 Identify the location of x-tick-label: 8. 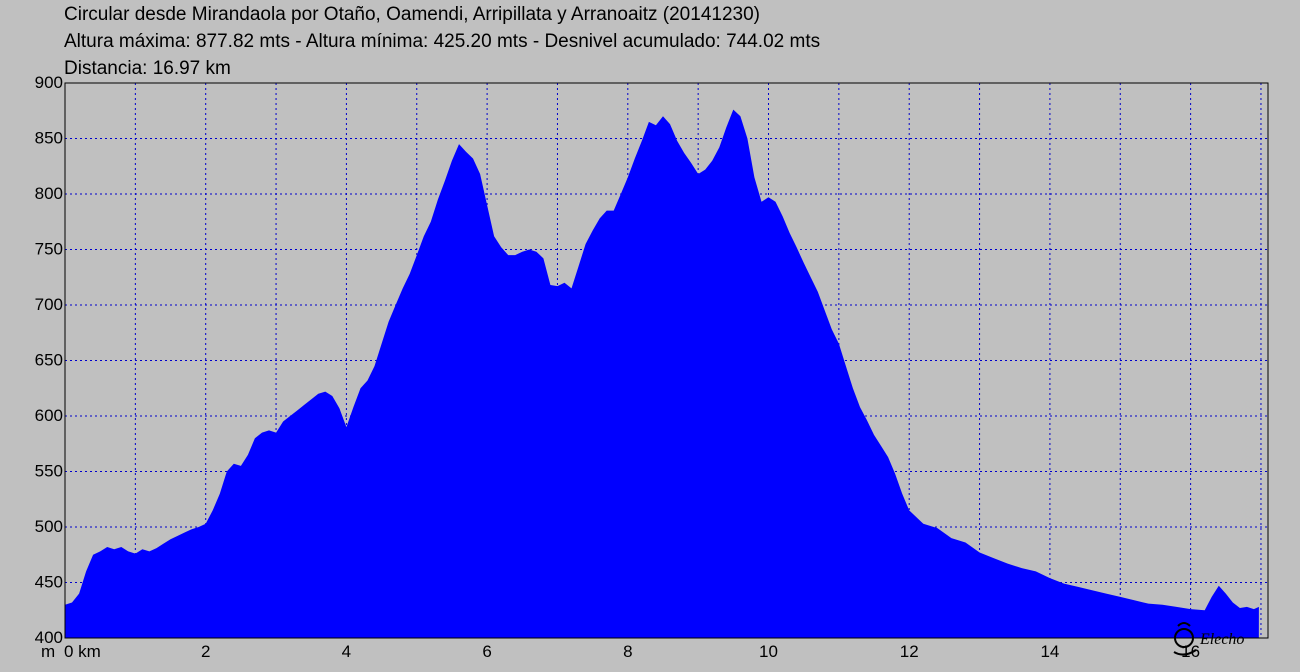
(627, 651).